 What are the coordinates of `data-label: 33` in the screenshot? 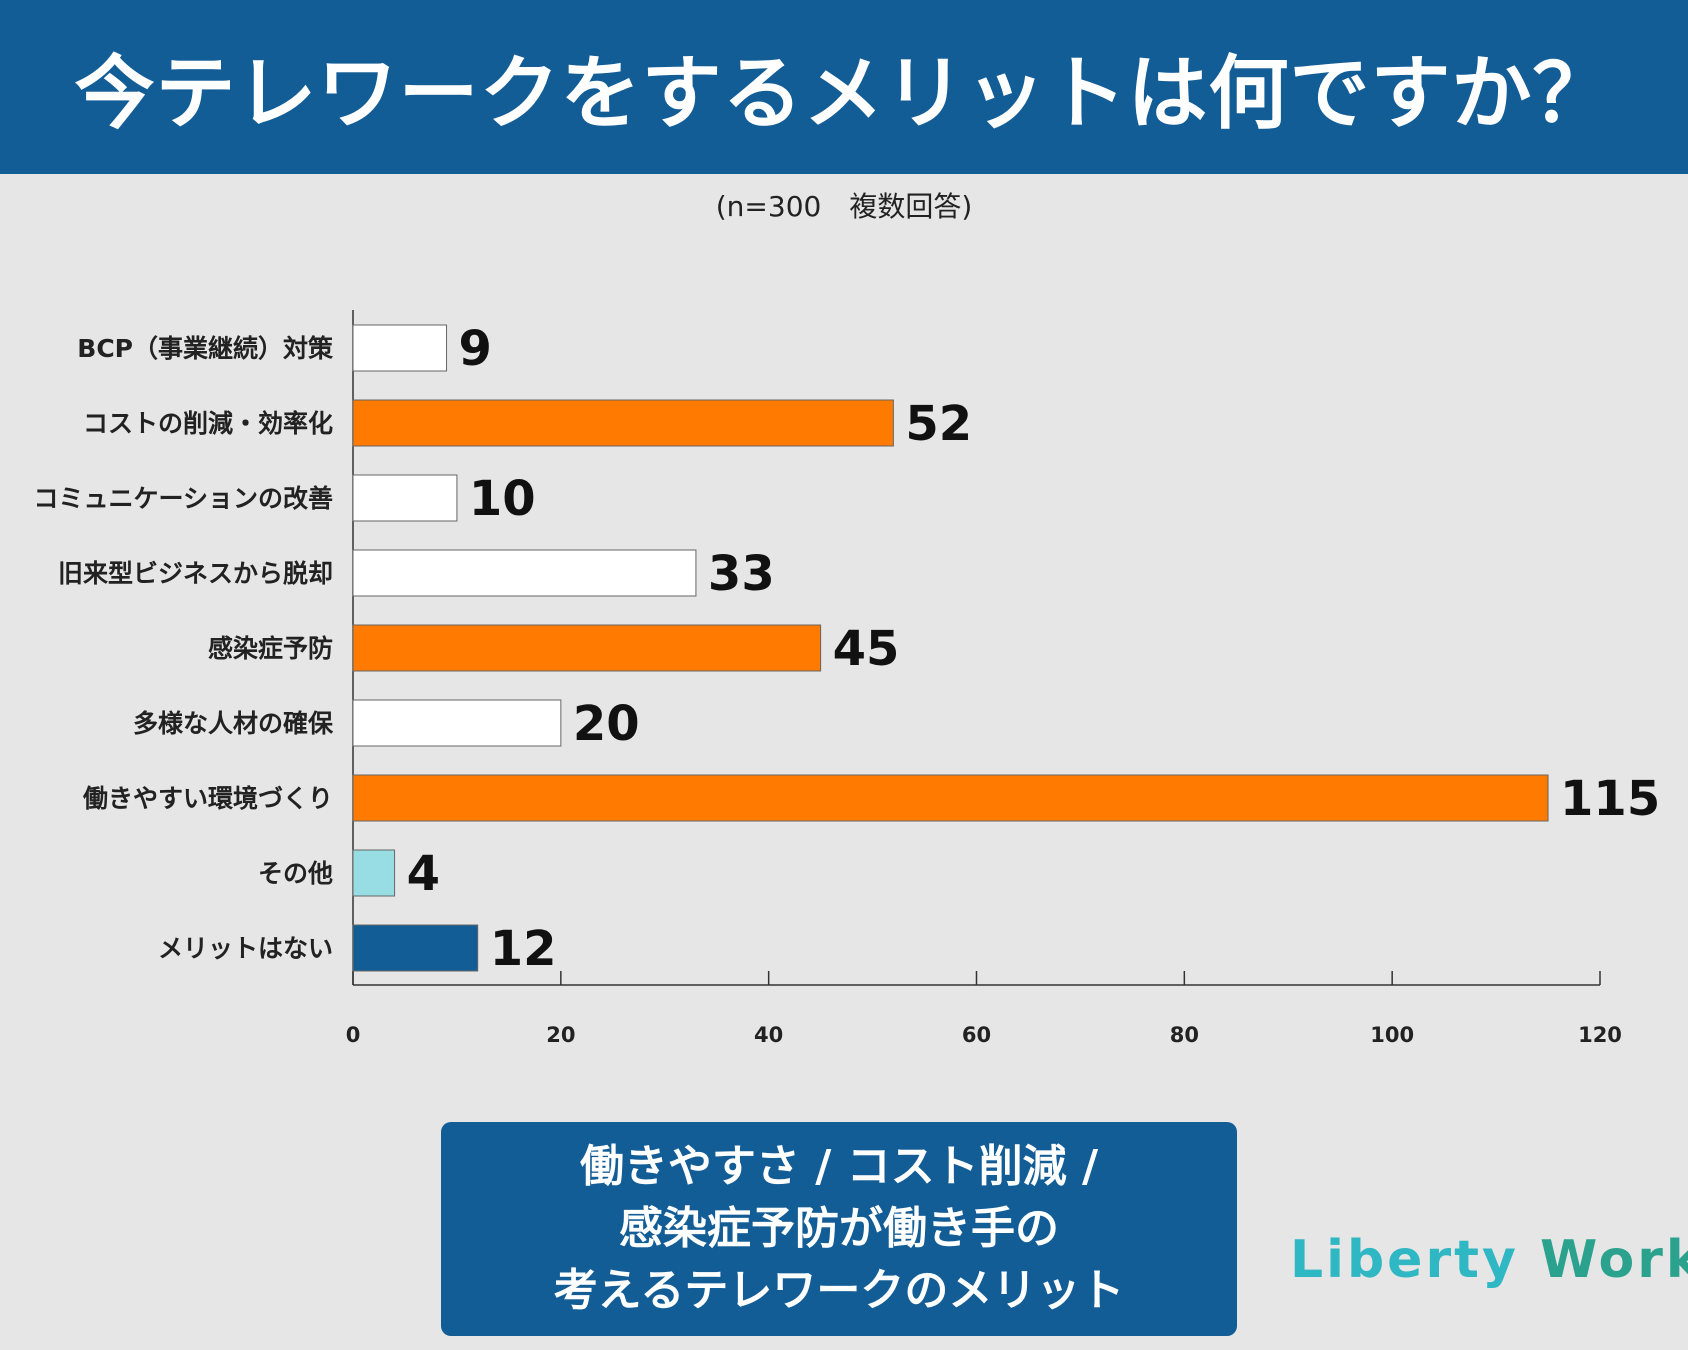 It's located at (741, 574).